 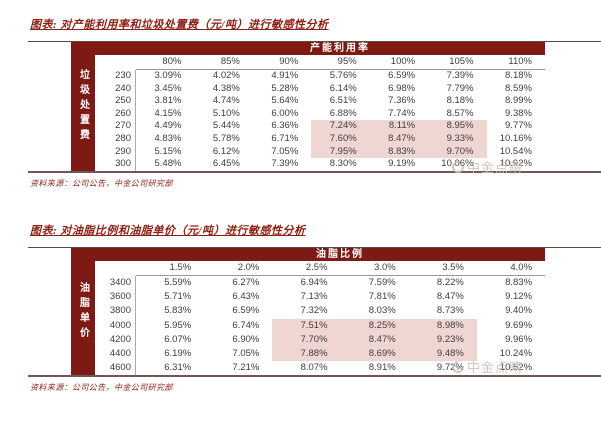 I want to click on table-cell: 7.95%, so click(x=340, y=152).